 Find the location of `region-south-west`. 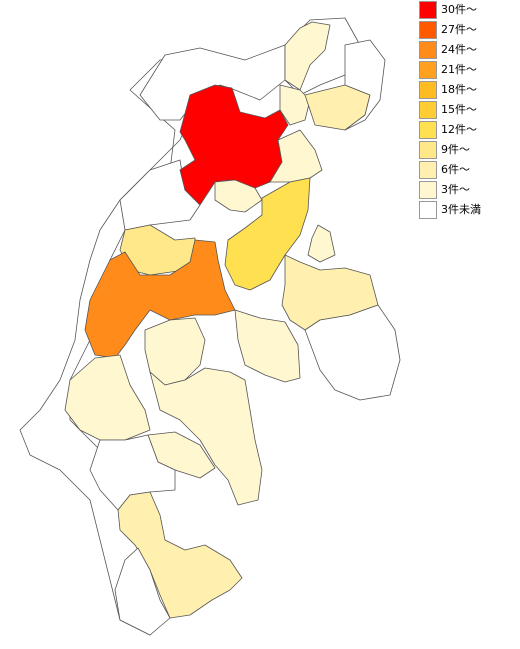

region-south-west is located at coordinates (132, 472).